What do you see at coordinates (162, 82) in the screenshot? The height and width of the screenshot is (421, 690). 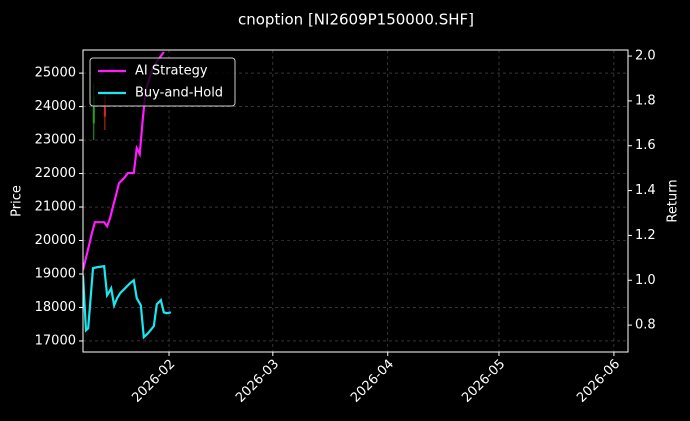 I see `legend-box` at bounding box center [162, 82].